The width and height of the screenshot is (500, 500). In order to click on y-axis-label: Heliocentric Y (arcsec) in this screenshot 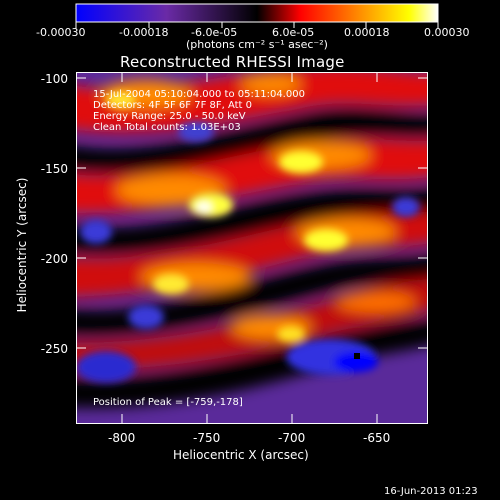, I will do `click(22, 245)`.